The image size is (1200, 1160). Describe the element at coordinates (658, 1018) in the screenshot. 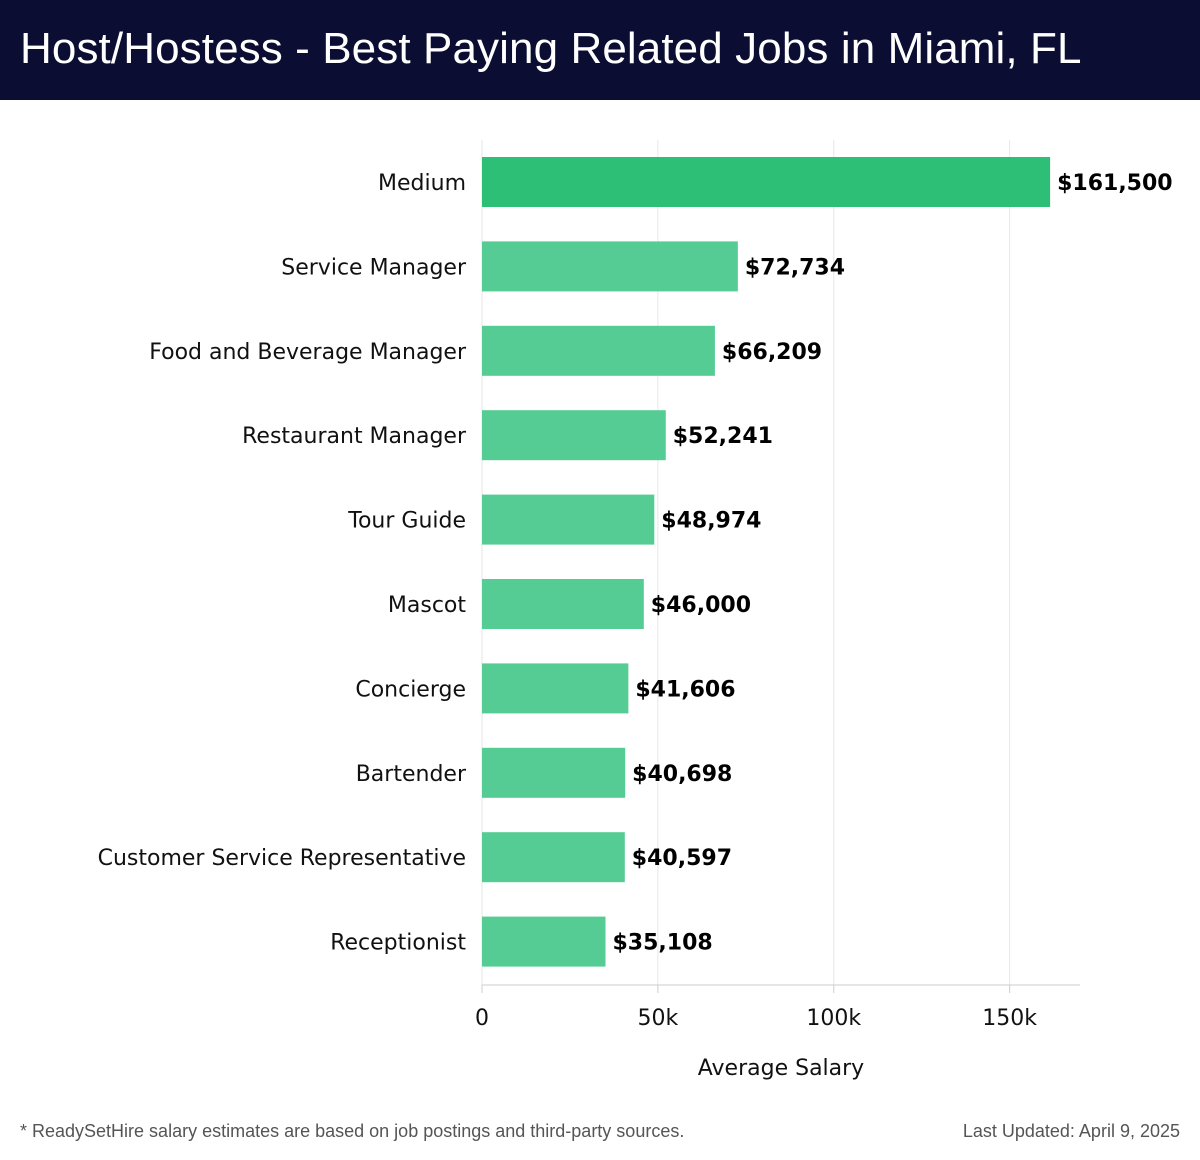

I see `x-tick-label: 50k` at that location.